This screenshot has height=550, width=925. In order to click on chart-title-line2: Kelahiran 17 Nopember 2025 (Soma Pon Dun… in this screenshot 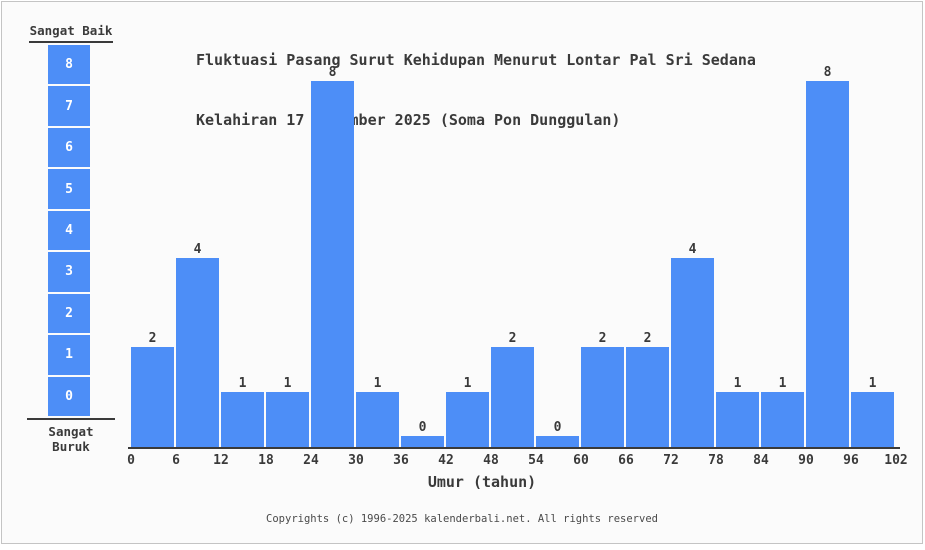, I will do `click(408, 120)`.